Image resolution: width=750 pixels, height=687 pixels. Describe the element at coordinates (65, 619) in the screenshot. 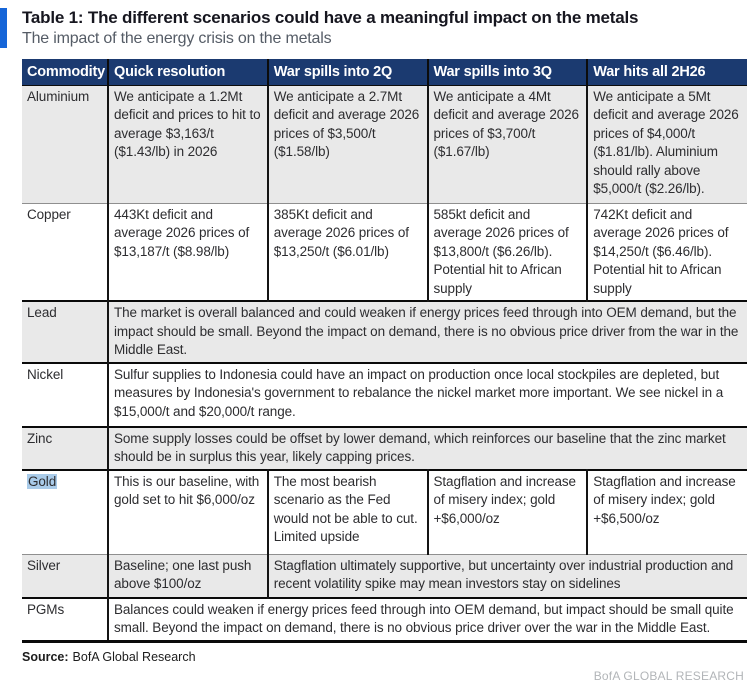

I see `commodity-cell: PGMs` at that location.